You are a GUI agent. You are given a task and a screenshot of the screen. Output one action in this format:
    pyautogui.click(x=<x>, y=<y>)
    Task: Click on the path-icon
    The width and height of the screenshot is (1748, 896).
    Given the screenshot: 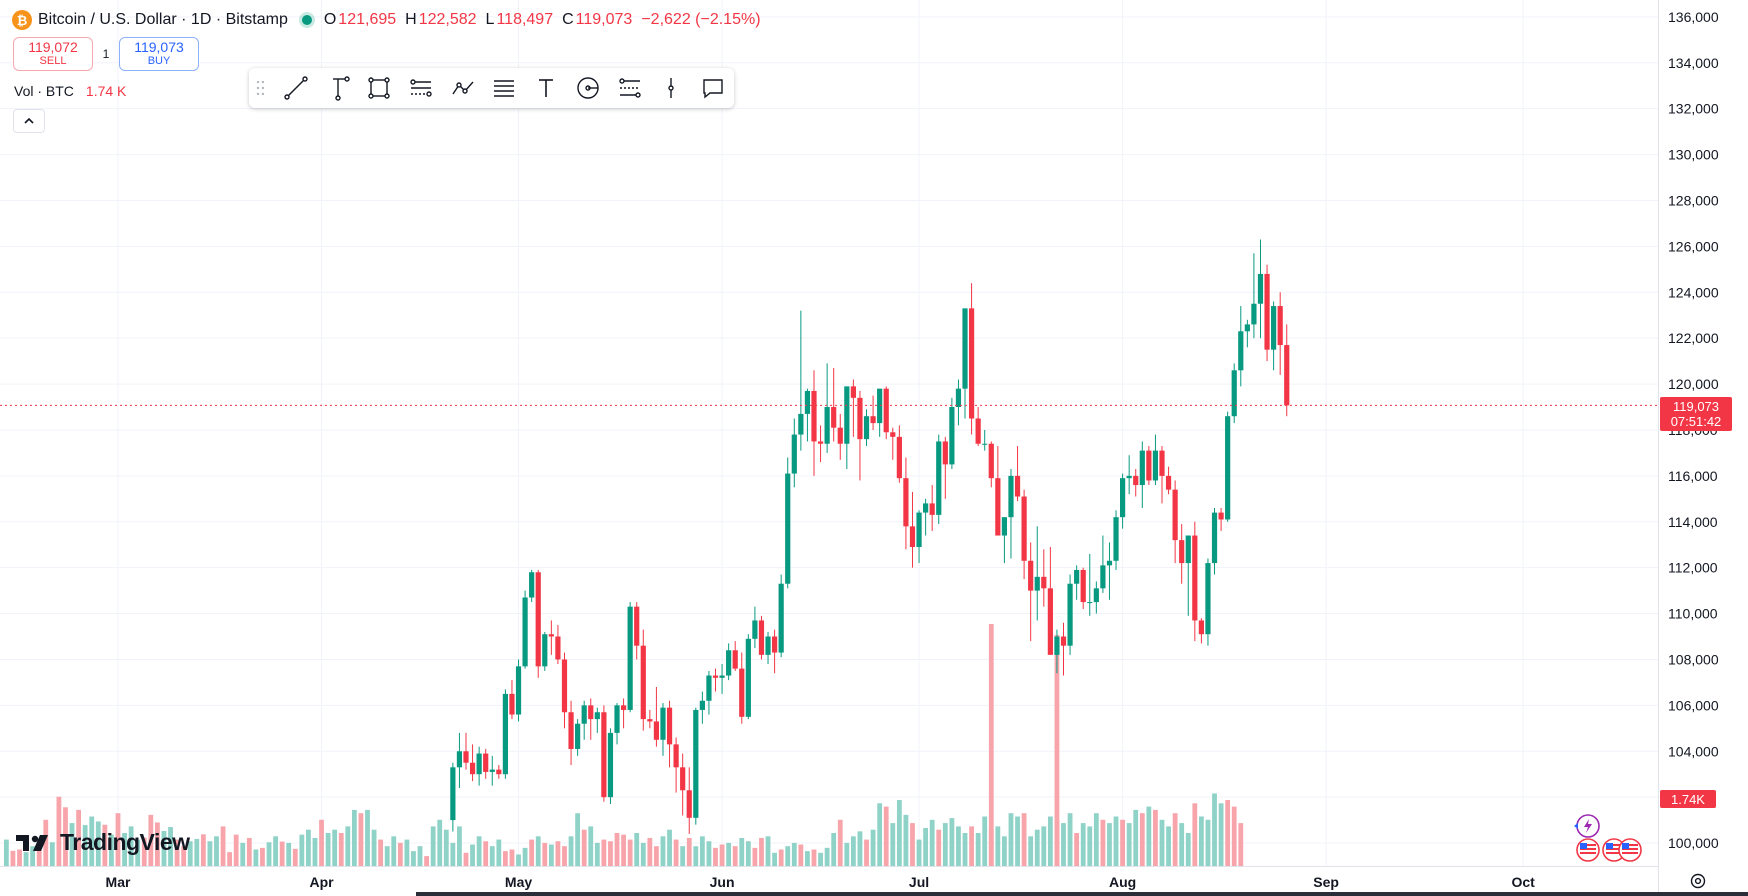 What is the action you would take?
    pyautogui.click(x=463, y=88)
    